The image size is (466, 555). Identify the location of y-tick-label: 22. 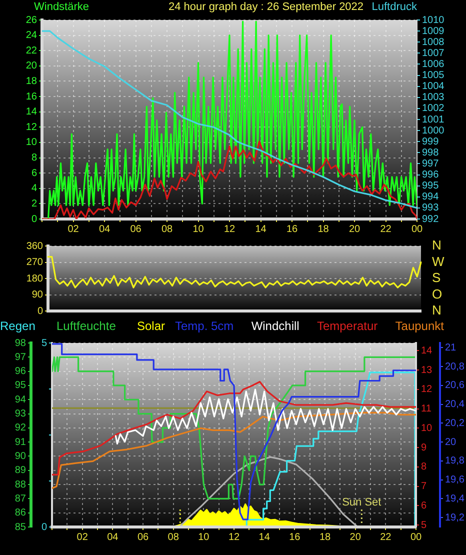
(32, 50).